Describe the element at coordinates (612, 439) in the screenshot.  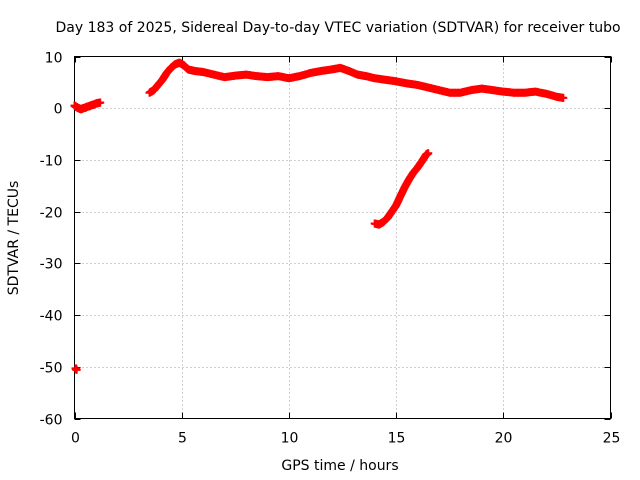
I see `x-tick-label: 25` at that location.